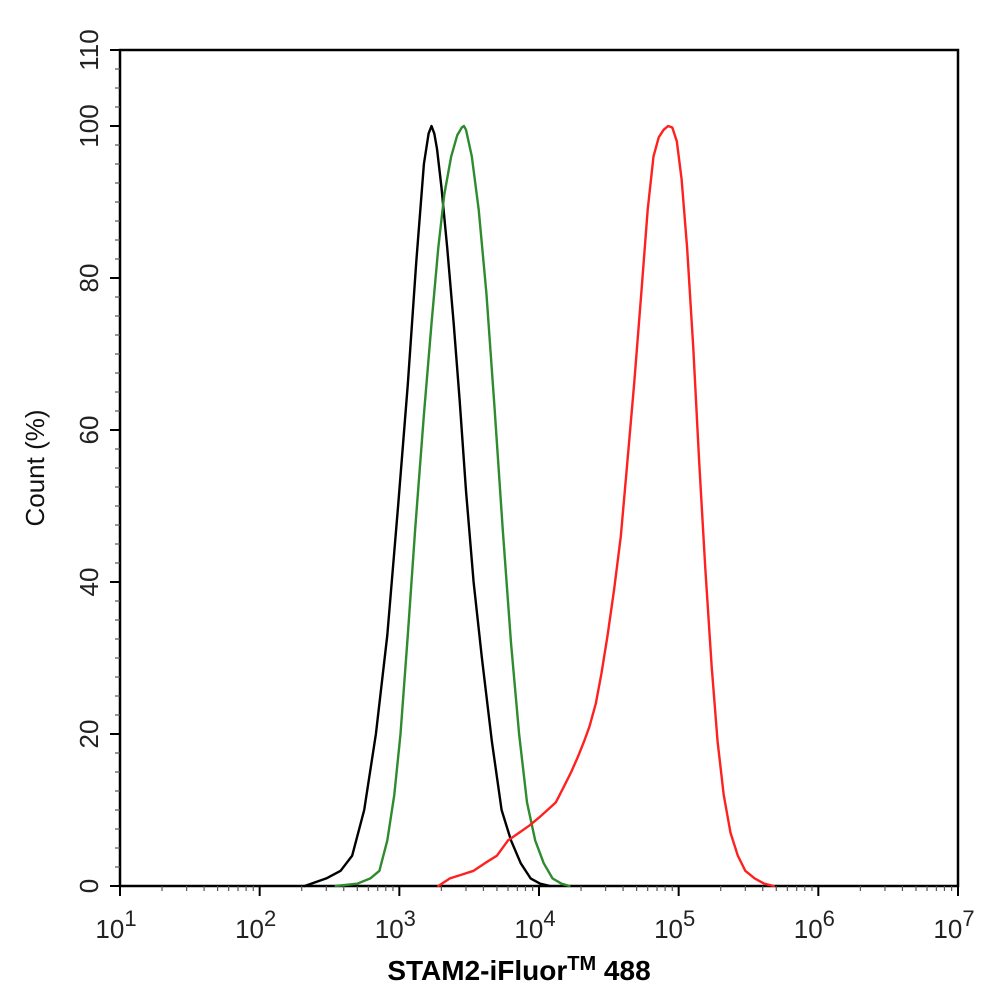 The image size is (994, 1002). I want to click on y-tick-label: 60, so click(89, 430).